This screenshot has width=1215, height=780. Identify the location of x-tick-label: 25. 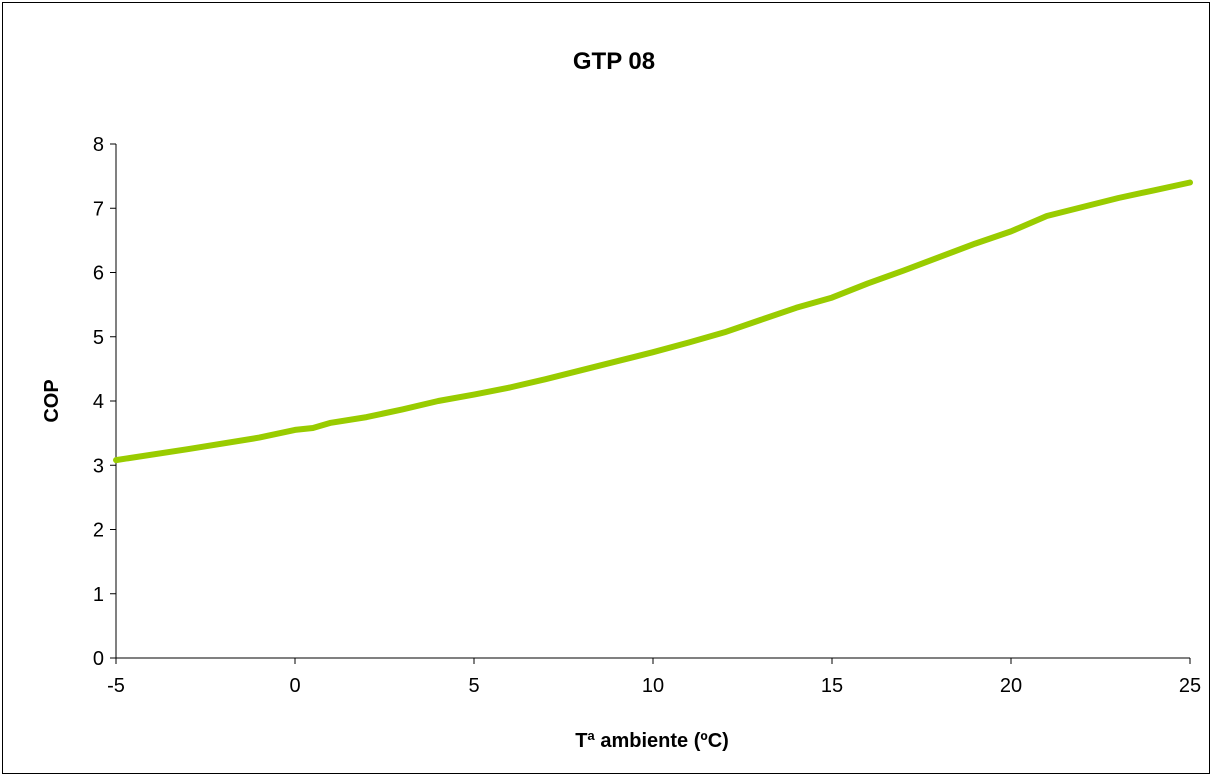
(1190, 686).